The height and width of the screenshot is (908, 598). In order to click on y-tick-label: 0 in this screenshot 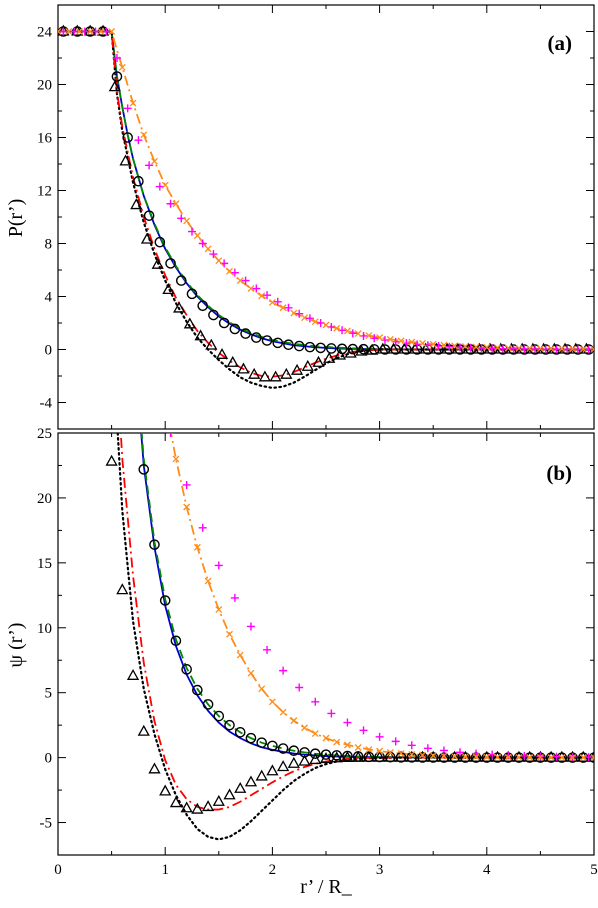, I will do `click(49, 759)`.